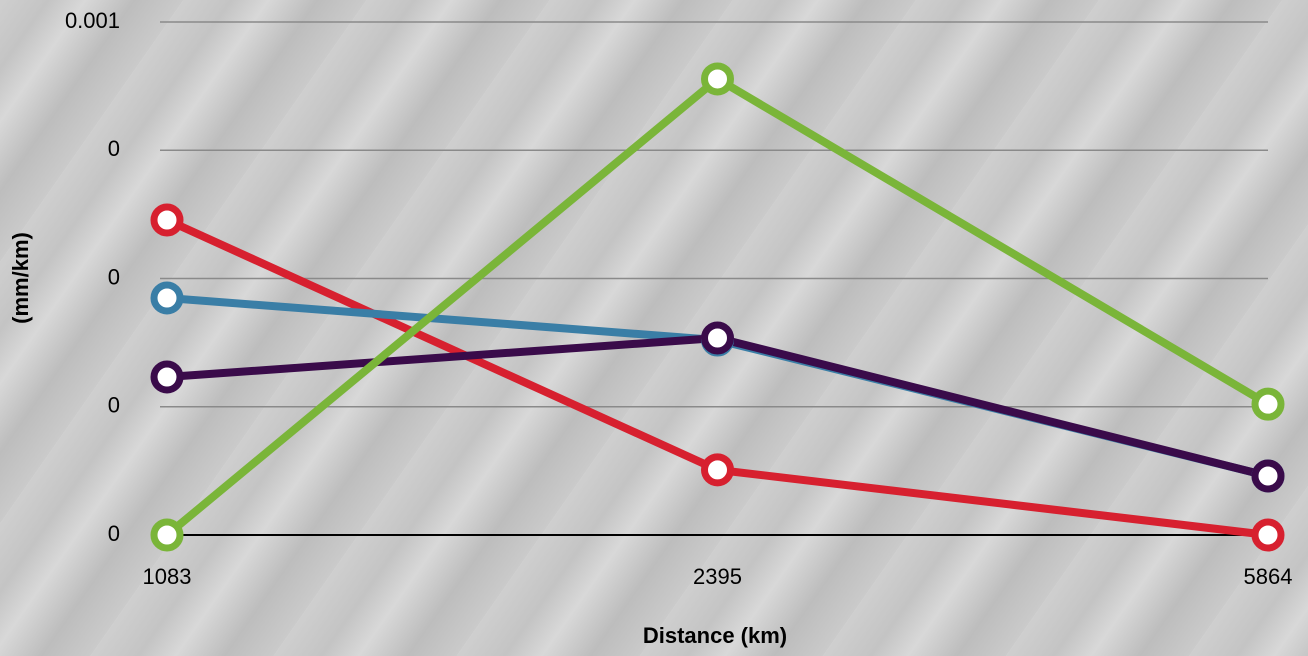  What do you see at coordinates (717, 576) in the screenshot?
I see `x-tick-label: 2395` at bounding box center [717, 576].